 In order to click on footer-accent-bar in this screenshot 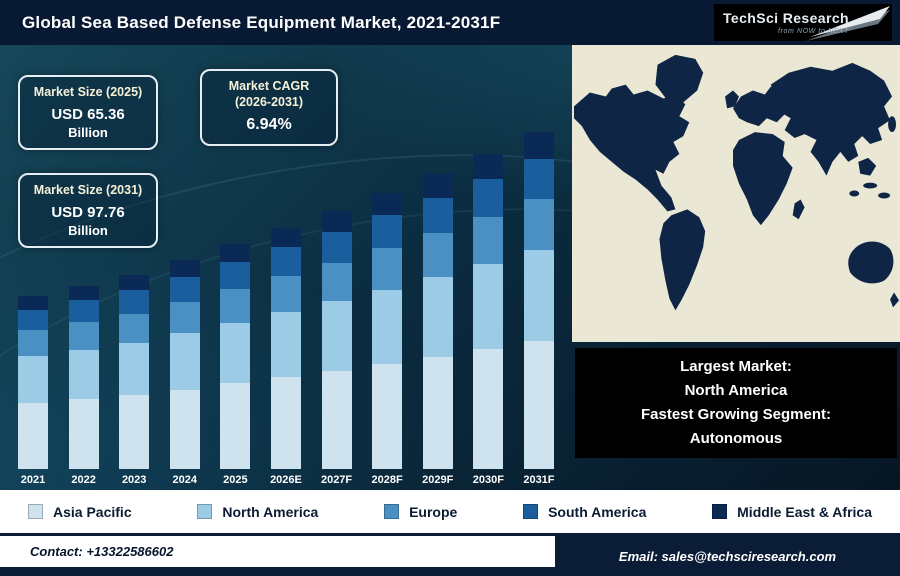, I will do `click(277, 571)`.